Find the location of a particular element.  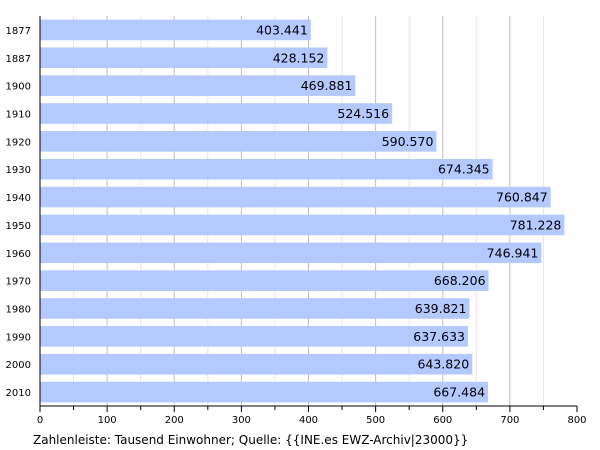

data-label: 524.516 is located at coordinates (363, 113).